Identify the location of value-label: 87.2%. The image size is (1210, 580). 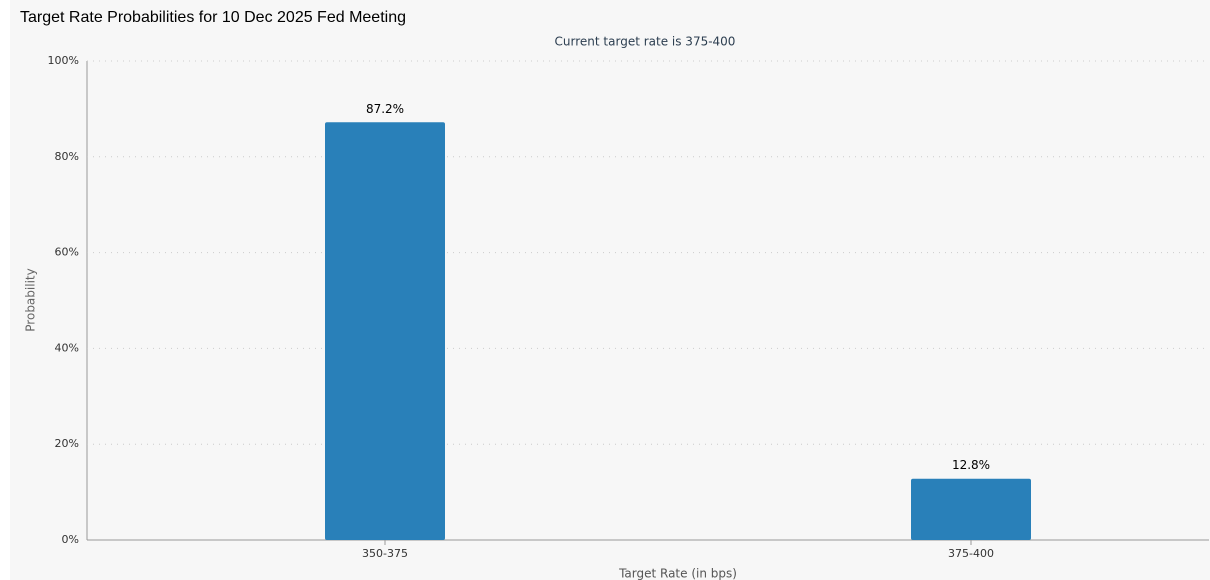
(385, 109).